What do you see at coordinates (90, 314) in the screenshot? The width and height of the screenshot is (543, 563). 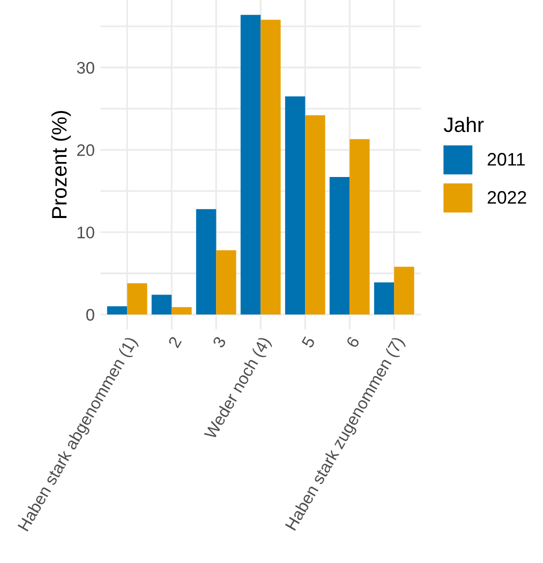 I see `y-tick-label: 0` at bounding box center [90, 314].